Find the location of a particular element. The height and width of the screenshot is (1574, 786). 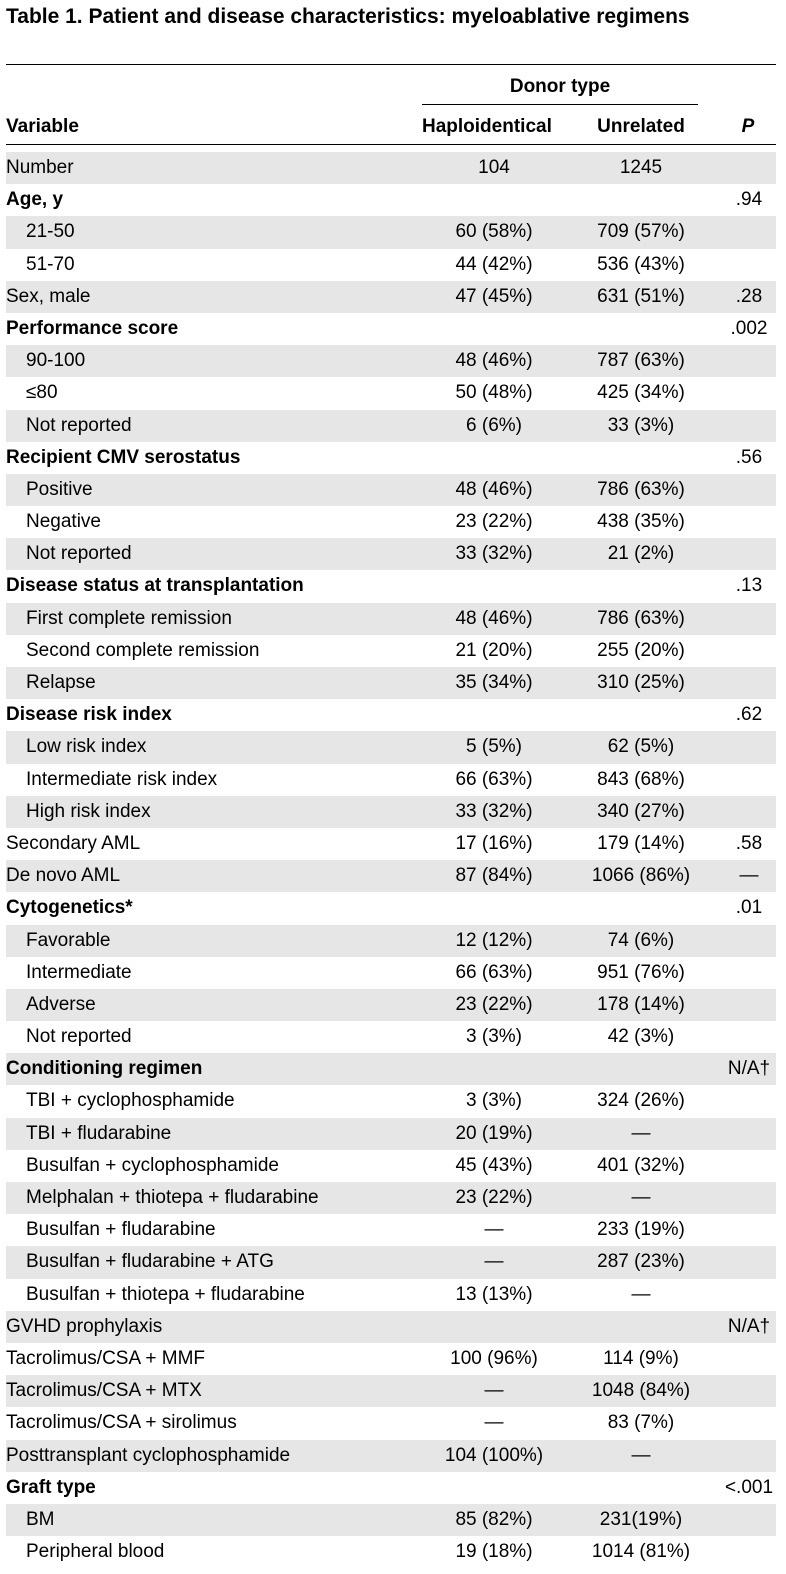

unrelated-value: 233 (19%) is located at coordinates (641, 1230).